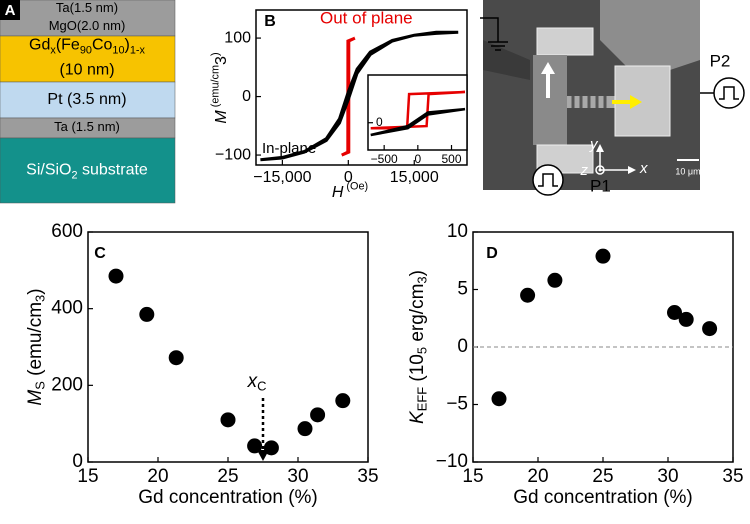 This screenshot has width=750, height=524. I want to click on layer-label: Gdx(Fe90Co10)1-x, so click(87, 46).